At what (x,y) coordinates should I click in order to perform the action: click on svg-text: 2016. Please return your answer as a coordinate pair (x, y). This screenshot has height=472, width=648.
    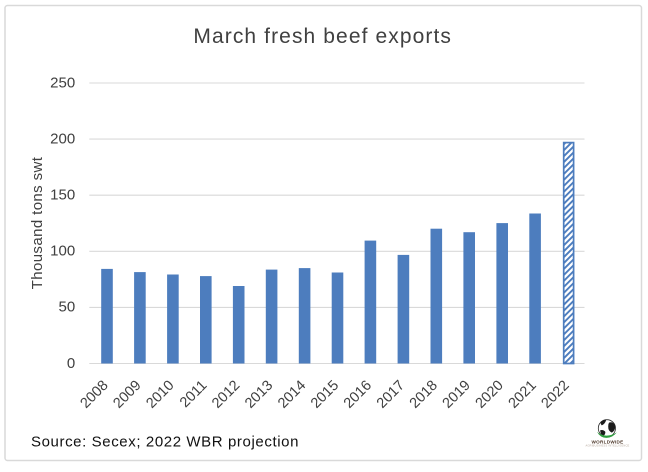
    Looking at the image, I should click on (358, 395).